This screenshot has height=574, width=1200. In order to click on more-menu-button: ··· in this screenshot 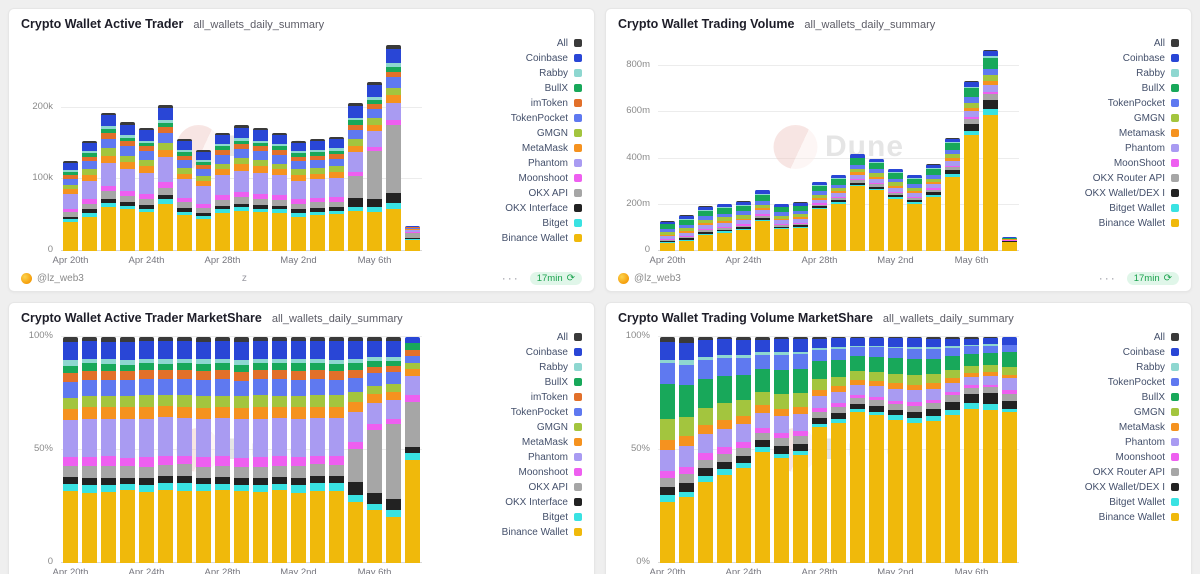, I will do `click(510, 278)`.